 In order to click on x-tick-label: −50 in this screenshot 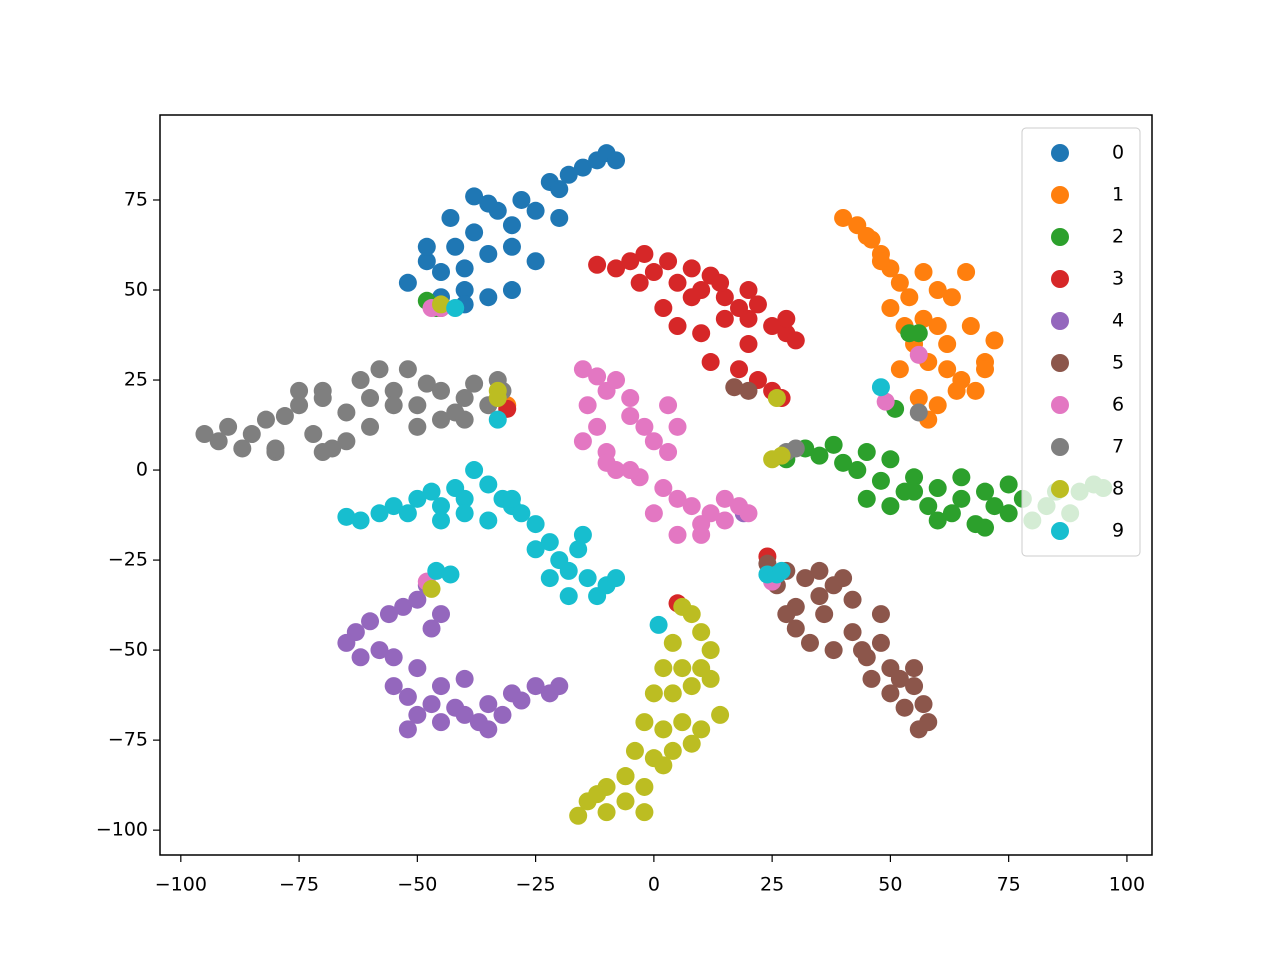, I will do `click(417, 885)`.